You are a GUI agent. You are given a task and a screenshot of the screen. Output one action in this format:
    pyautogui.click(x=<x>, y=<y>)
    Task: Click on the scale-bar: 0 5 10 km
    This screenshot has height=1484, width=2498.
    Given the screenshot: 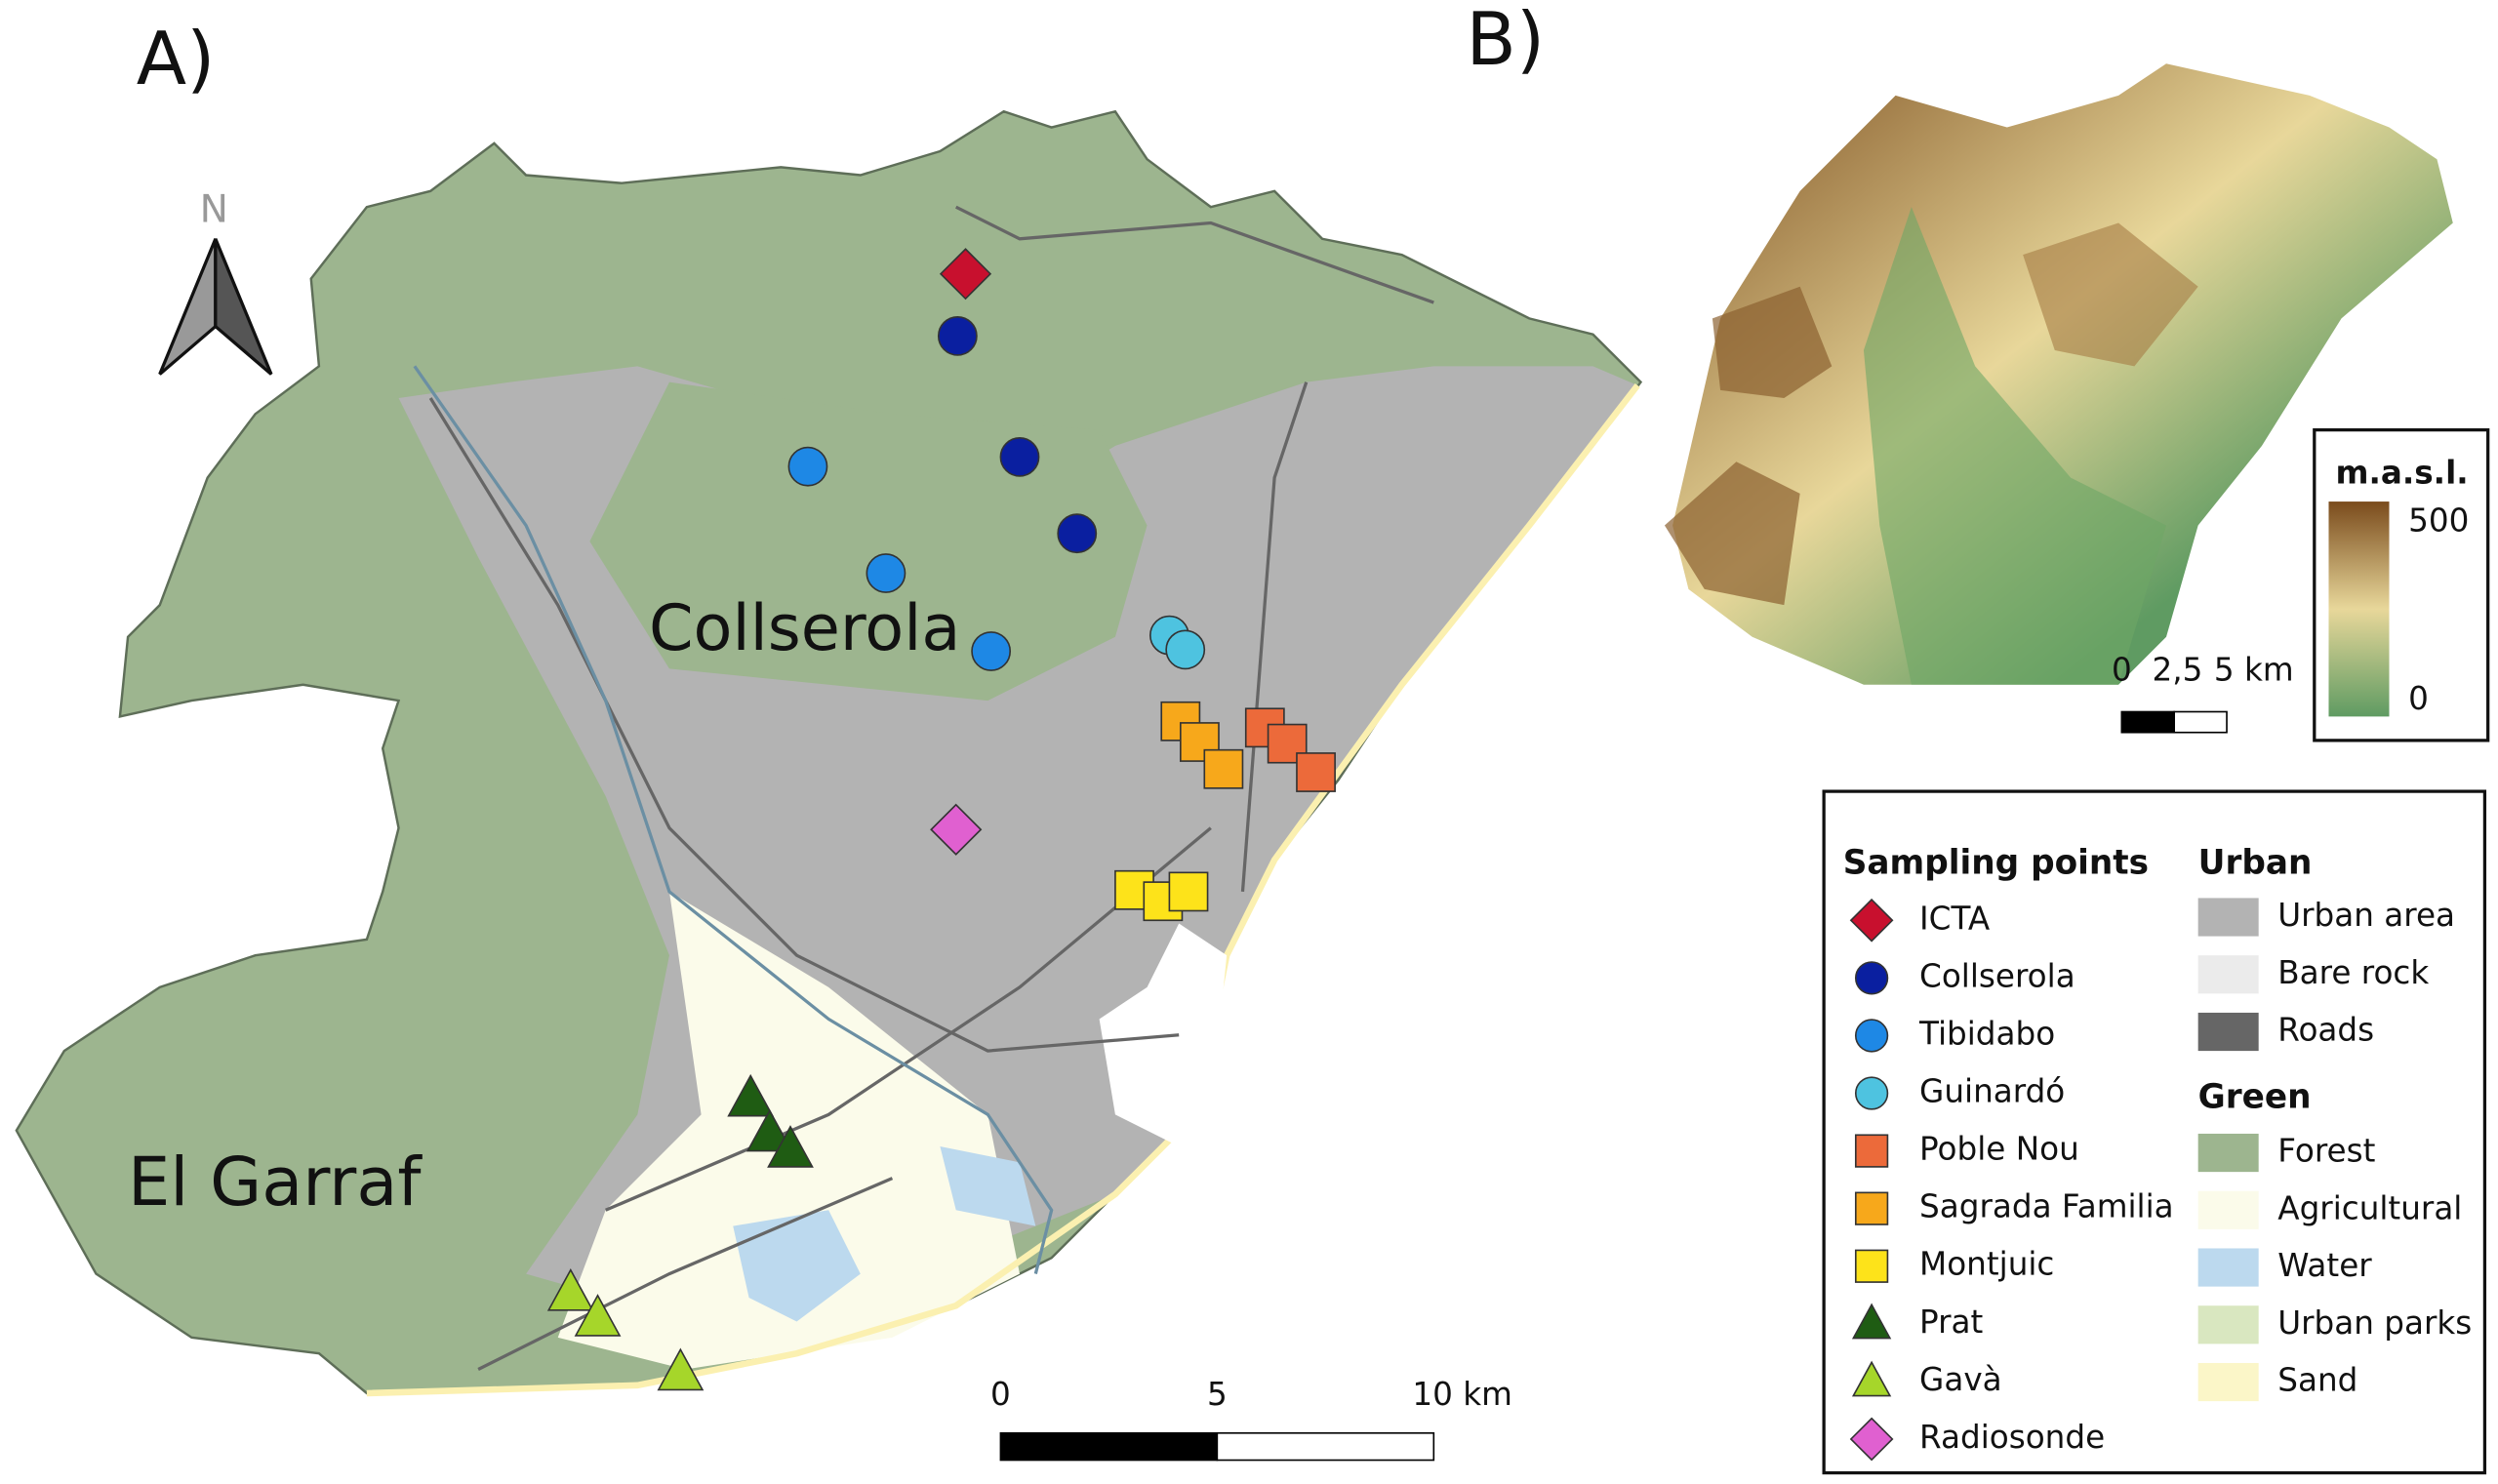 What is the action you would take?
    pyautogui.click(x=1251, y=1419)
    